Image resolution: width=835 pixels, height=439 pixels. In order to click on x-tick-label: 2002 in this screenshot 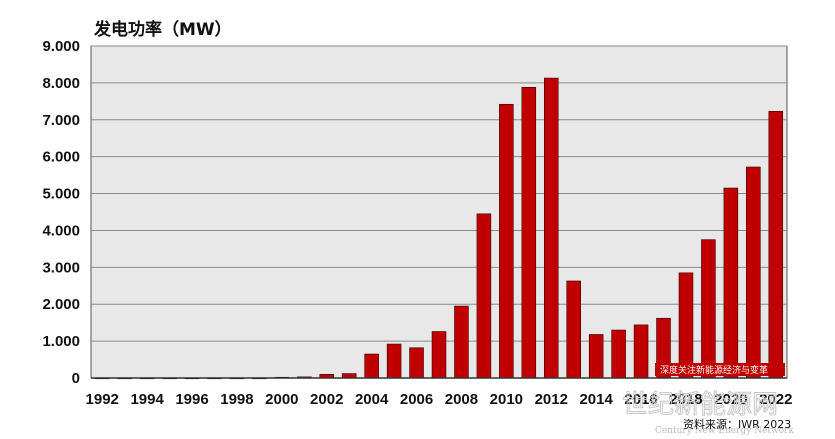, I will do `click(326, 399)`.